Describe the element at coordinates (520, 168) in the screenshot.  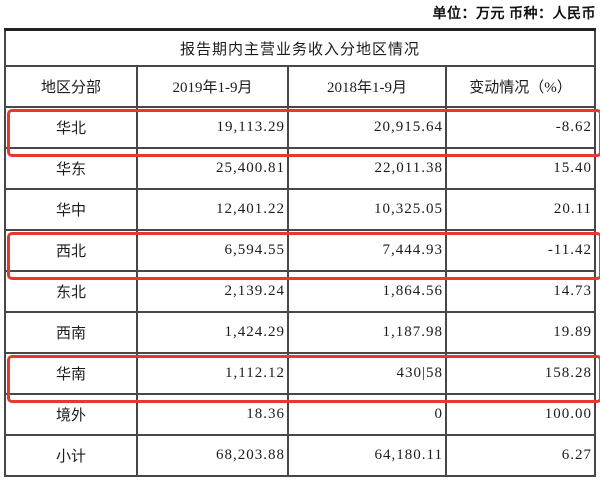
I see `change-cell: 15.40` at that location.